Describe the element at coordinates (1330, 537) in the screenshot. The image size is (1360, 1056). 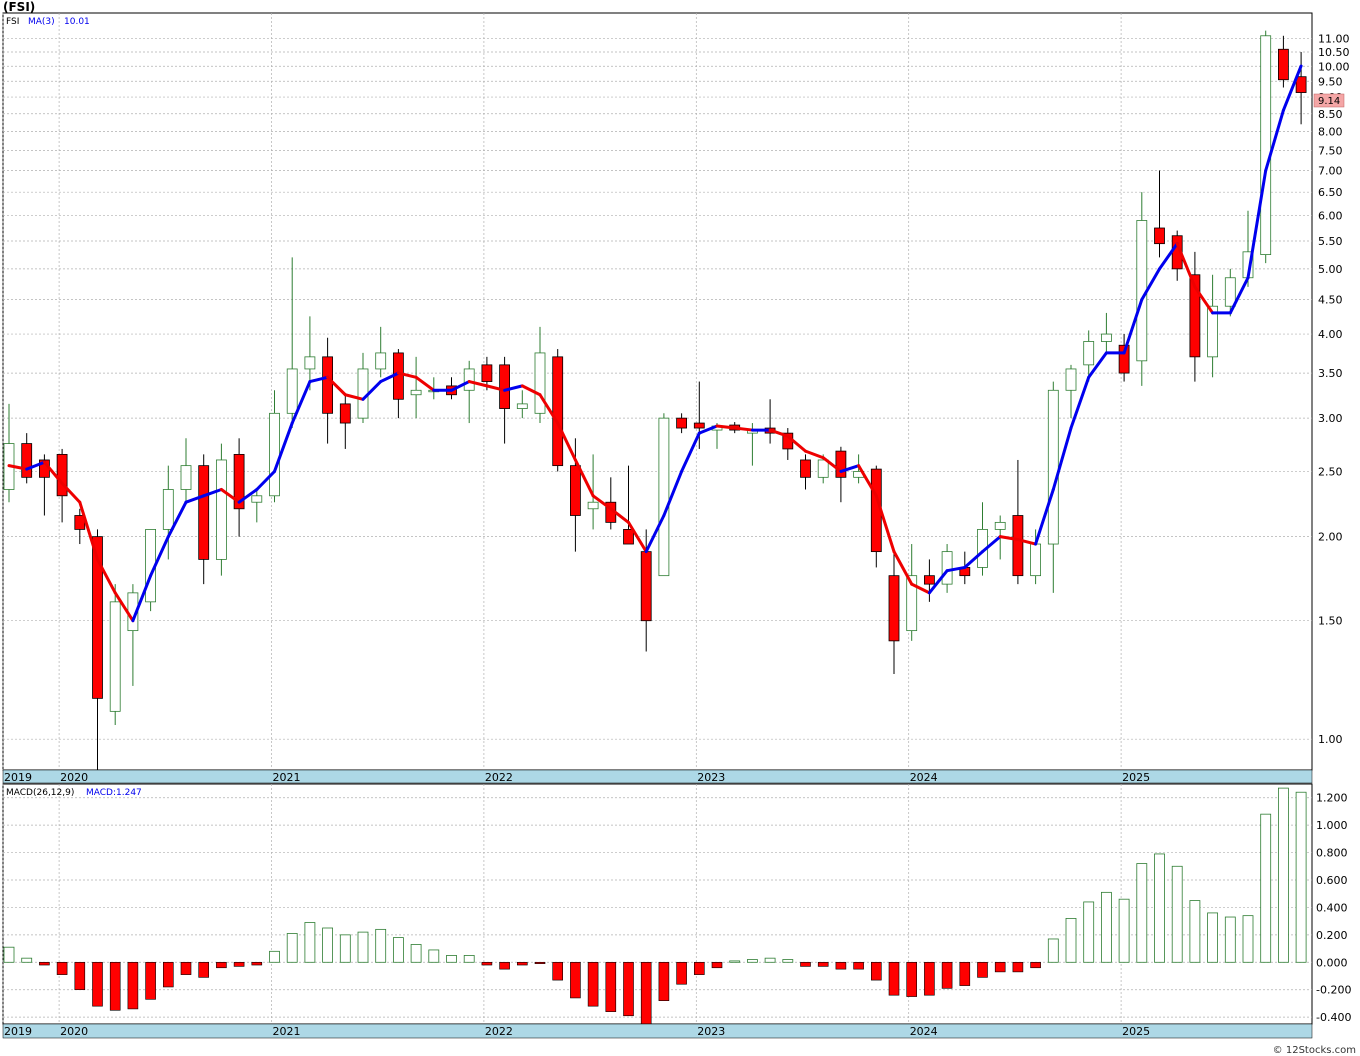
I see `price-tick-label: 2.00` at that location.